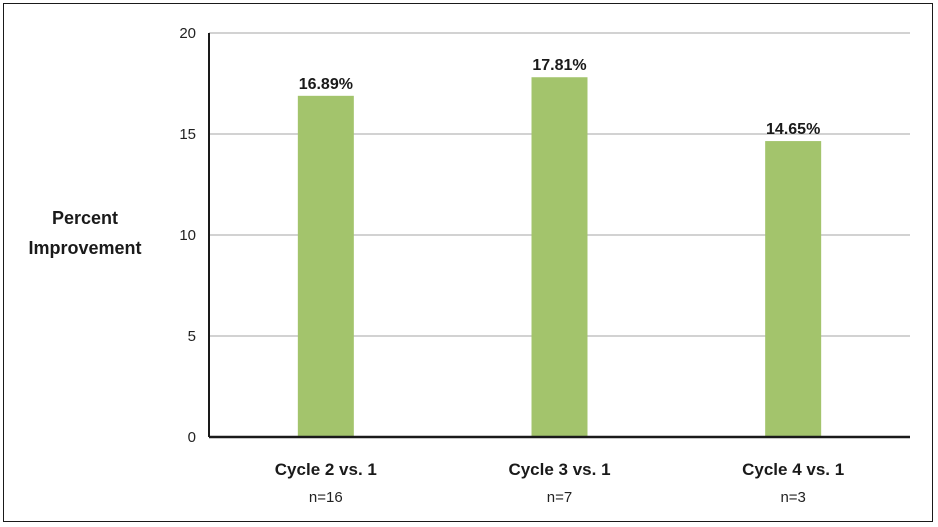  Describe the element at coordinates (559, 469) in the screenshot. I see `x-tick-label: Cycle 3 vs. 1` at that location.